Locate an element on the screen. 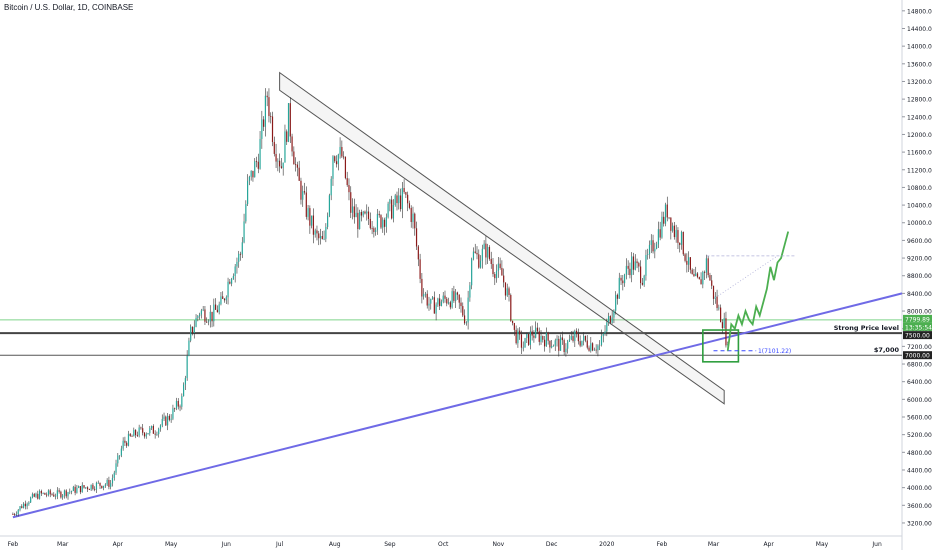  y-tick-label: 3200.00 is located at coordinates (919, 523).